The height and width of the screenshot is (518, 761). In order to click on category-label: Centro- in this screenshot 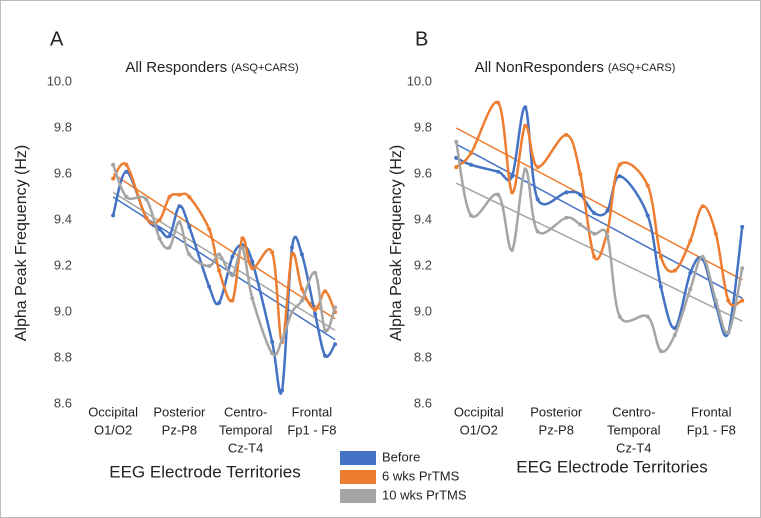, I will do `click(633, 411)`.